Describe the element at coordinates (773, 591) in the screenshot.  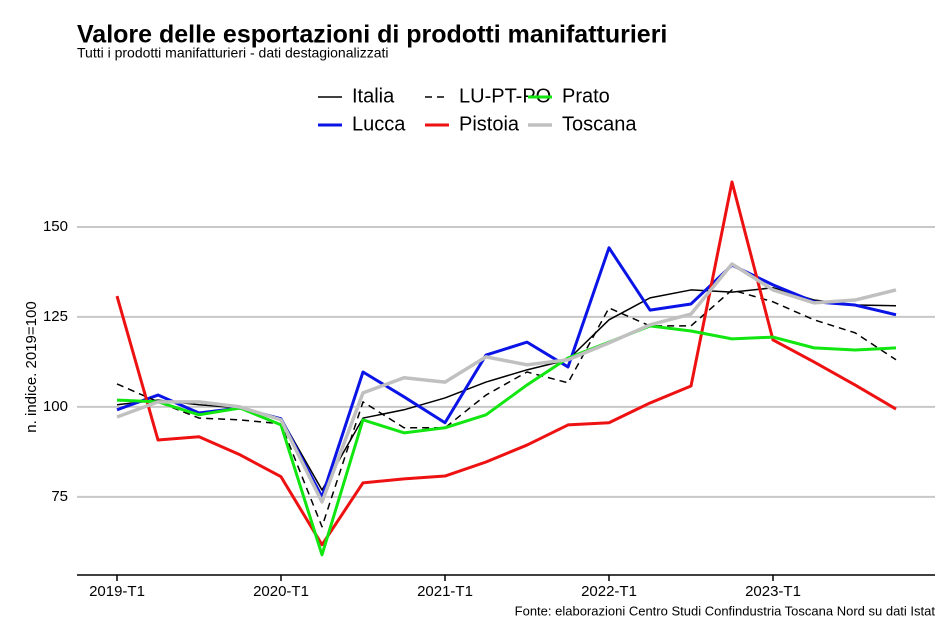
I see `x-tick-label: 2023-T1` at that location.